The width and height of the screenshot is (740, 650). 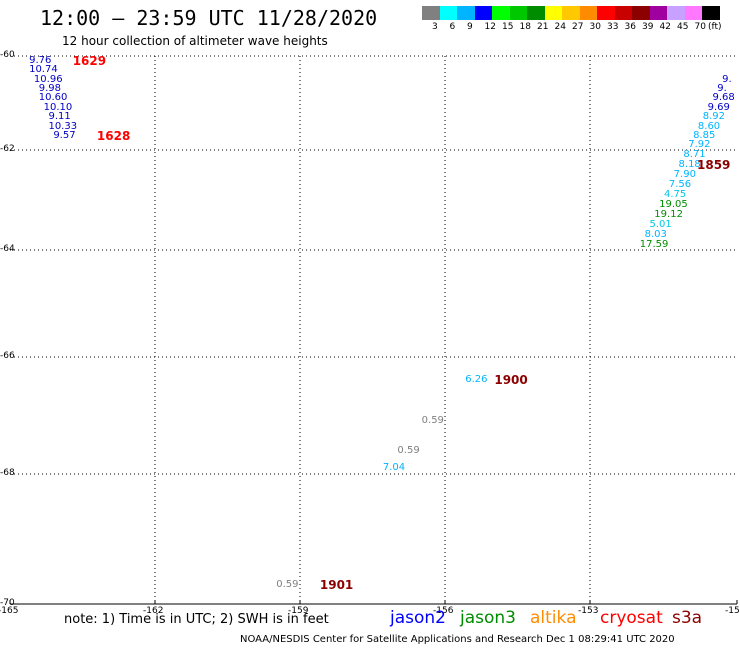 What do you see at coordinates (418, 618) in the screenshot?
I see `legend-item-jason2: jason2` at bounding box center [418, 618].